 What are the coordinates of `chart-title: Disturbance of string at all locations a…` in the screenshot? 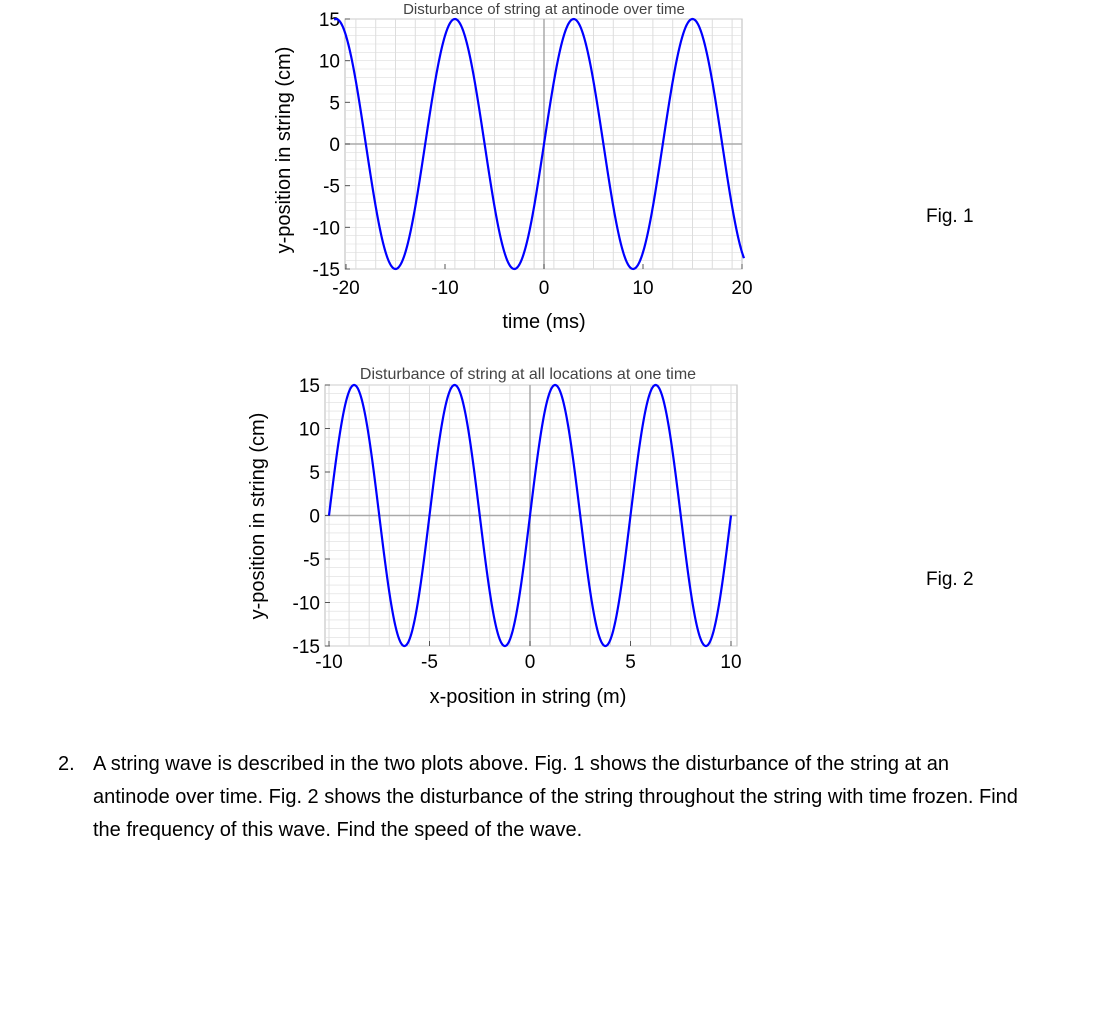 It's located at (528, 374).